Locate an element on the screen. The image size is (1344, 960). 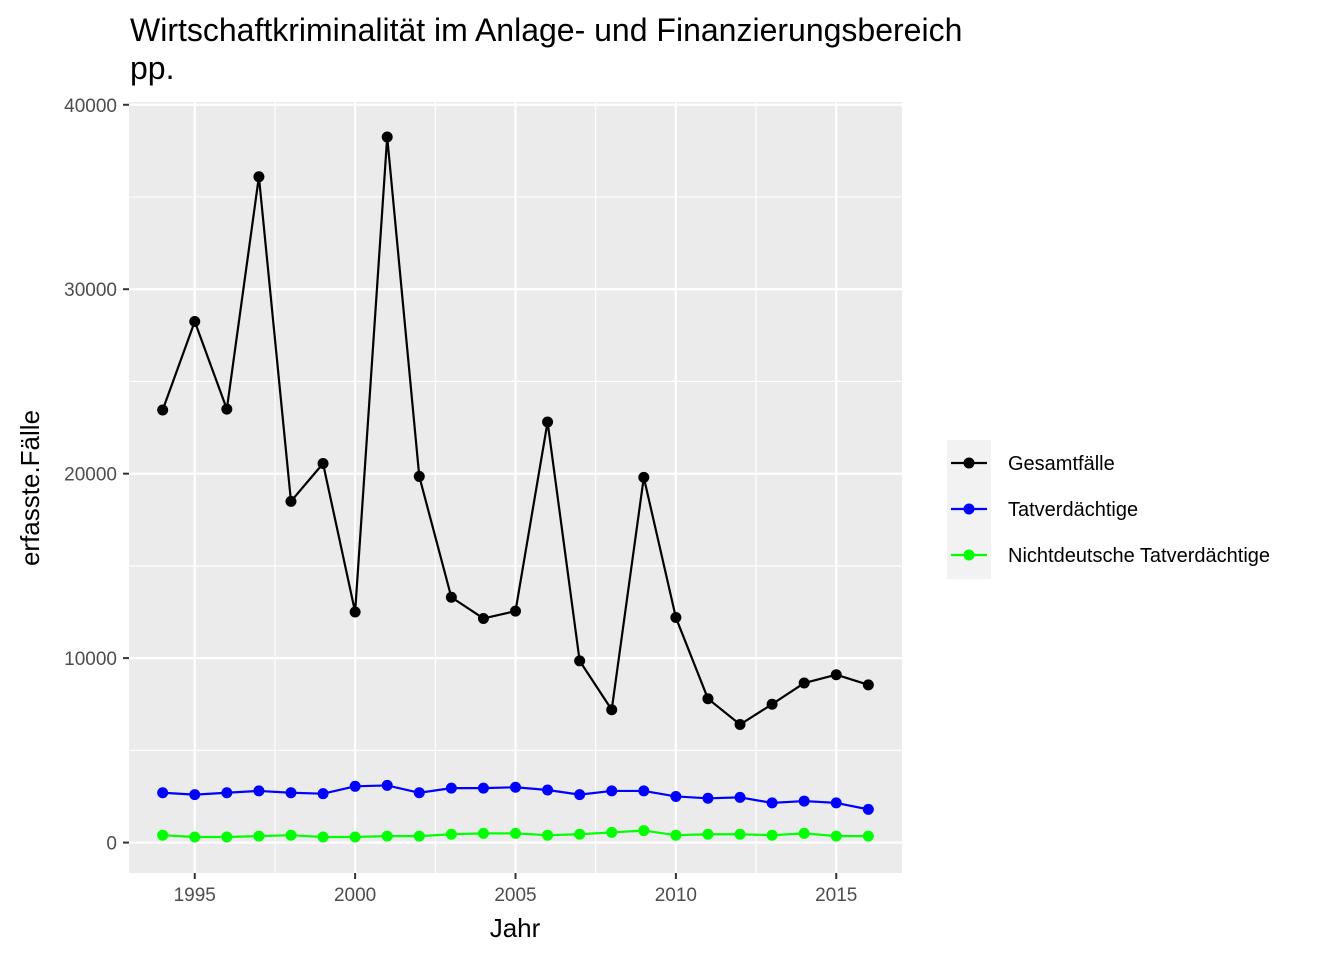
chart-title-line-2: pp. is located at coordinates (152, 68).